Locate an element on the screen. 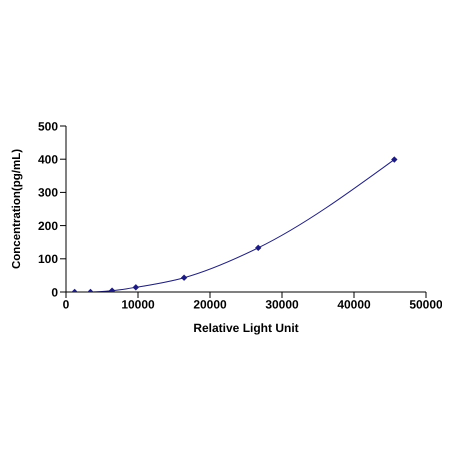 The height and width of the screenshot is (450, 450). y-tick-label: 400 is located at coordinates (48, 159).